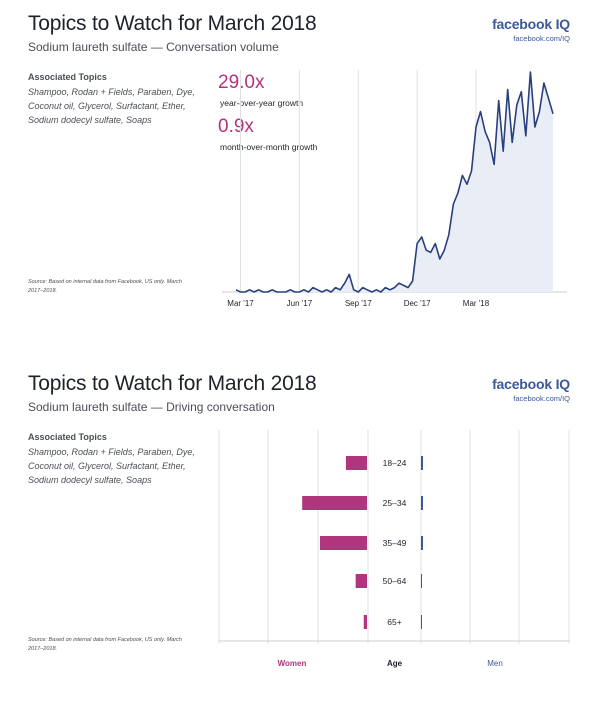 The height and width of the screenshot is (716, 600). Describe the element at coordinates (241, 82) in the screenshot. I see `yoy-growth-value: 29.0x` at that location.